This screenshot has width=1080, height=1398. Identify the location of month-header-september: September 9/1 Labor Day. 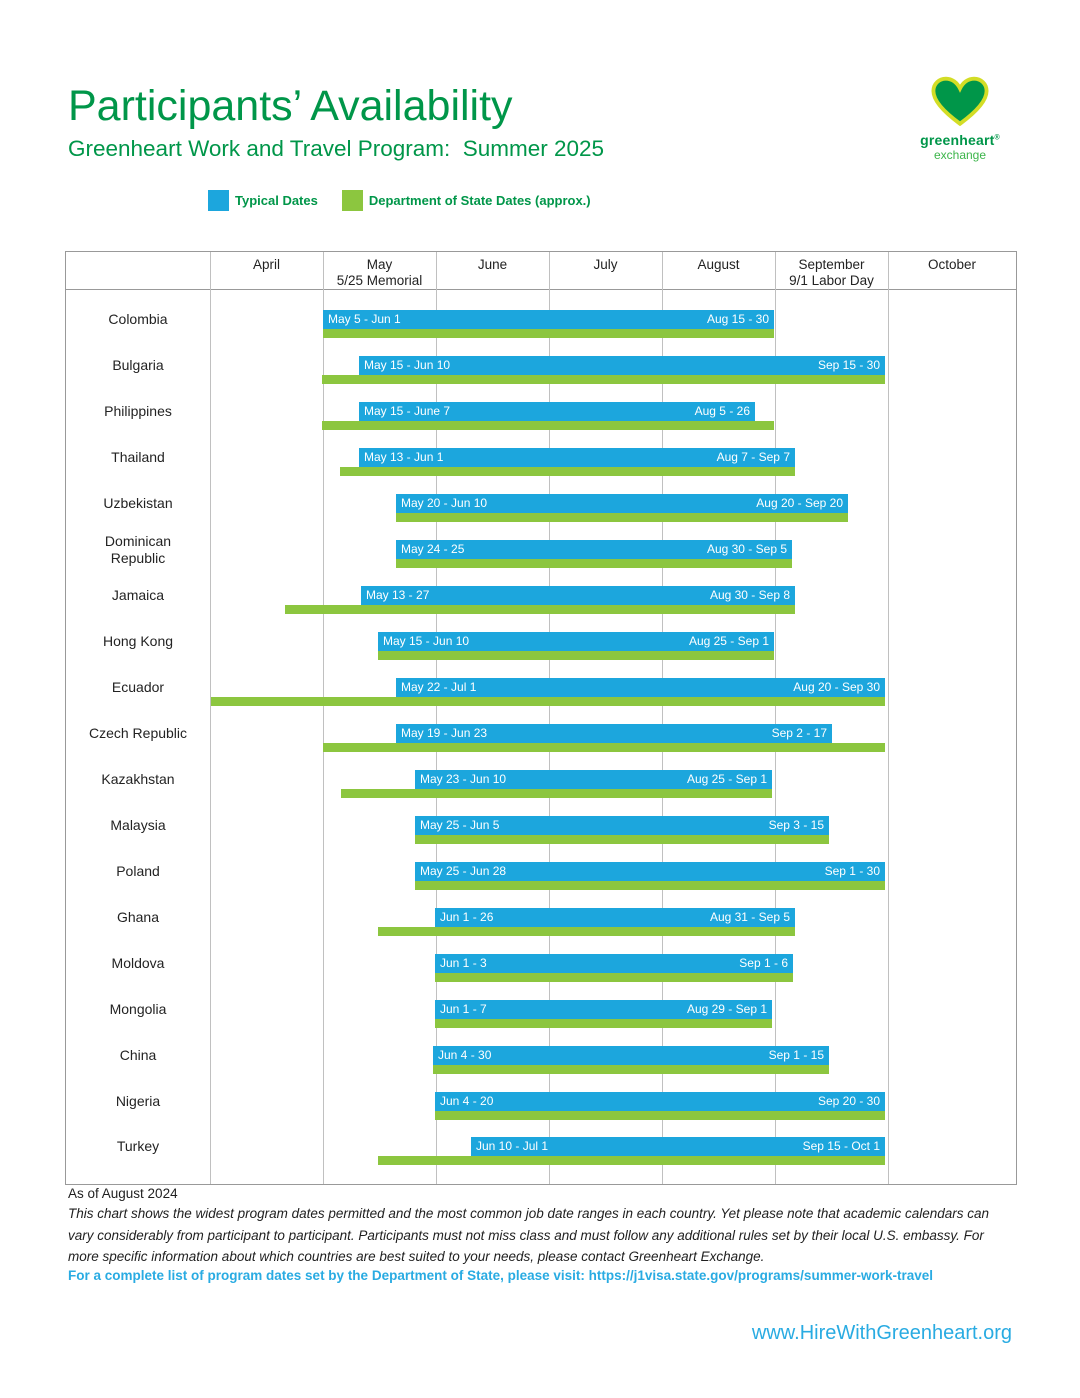
(831, 273).